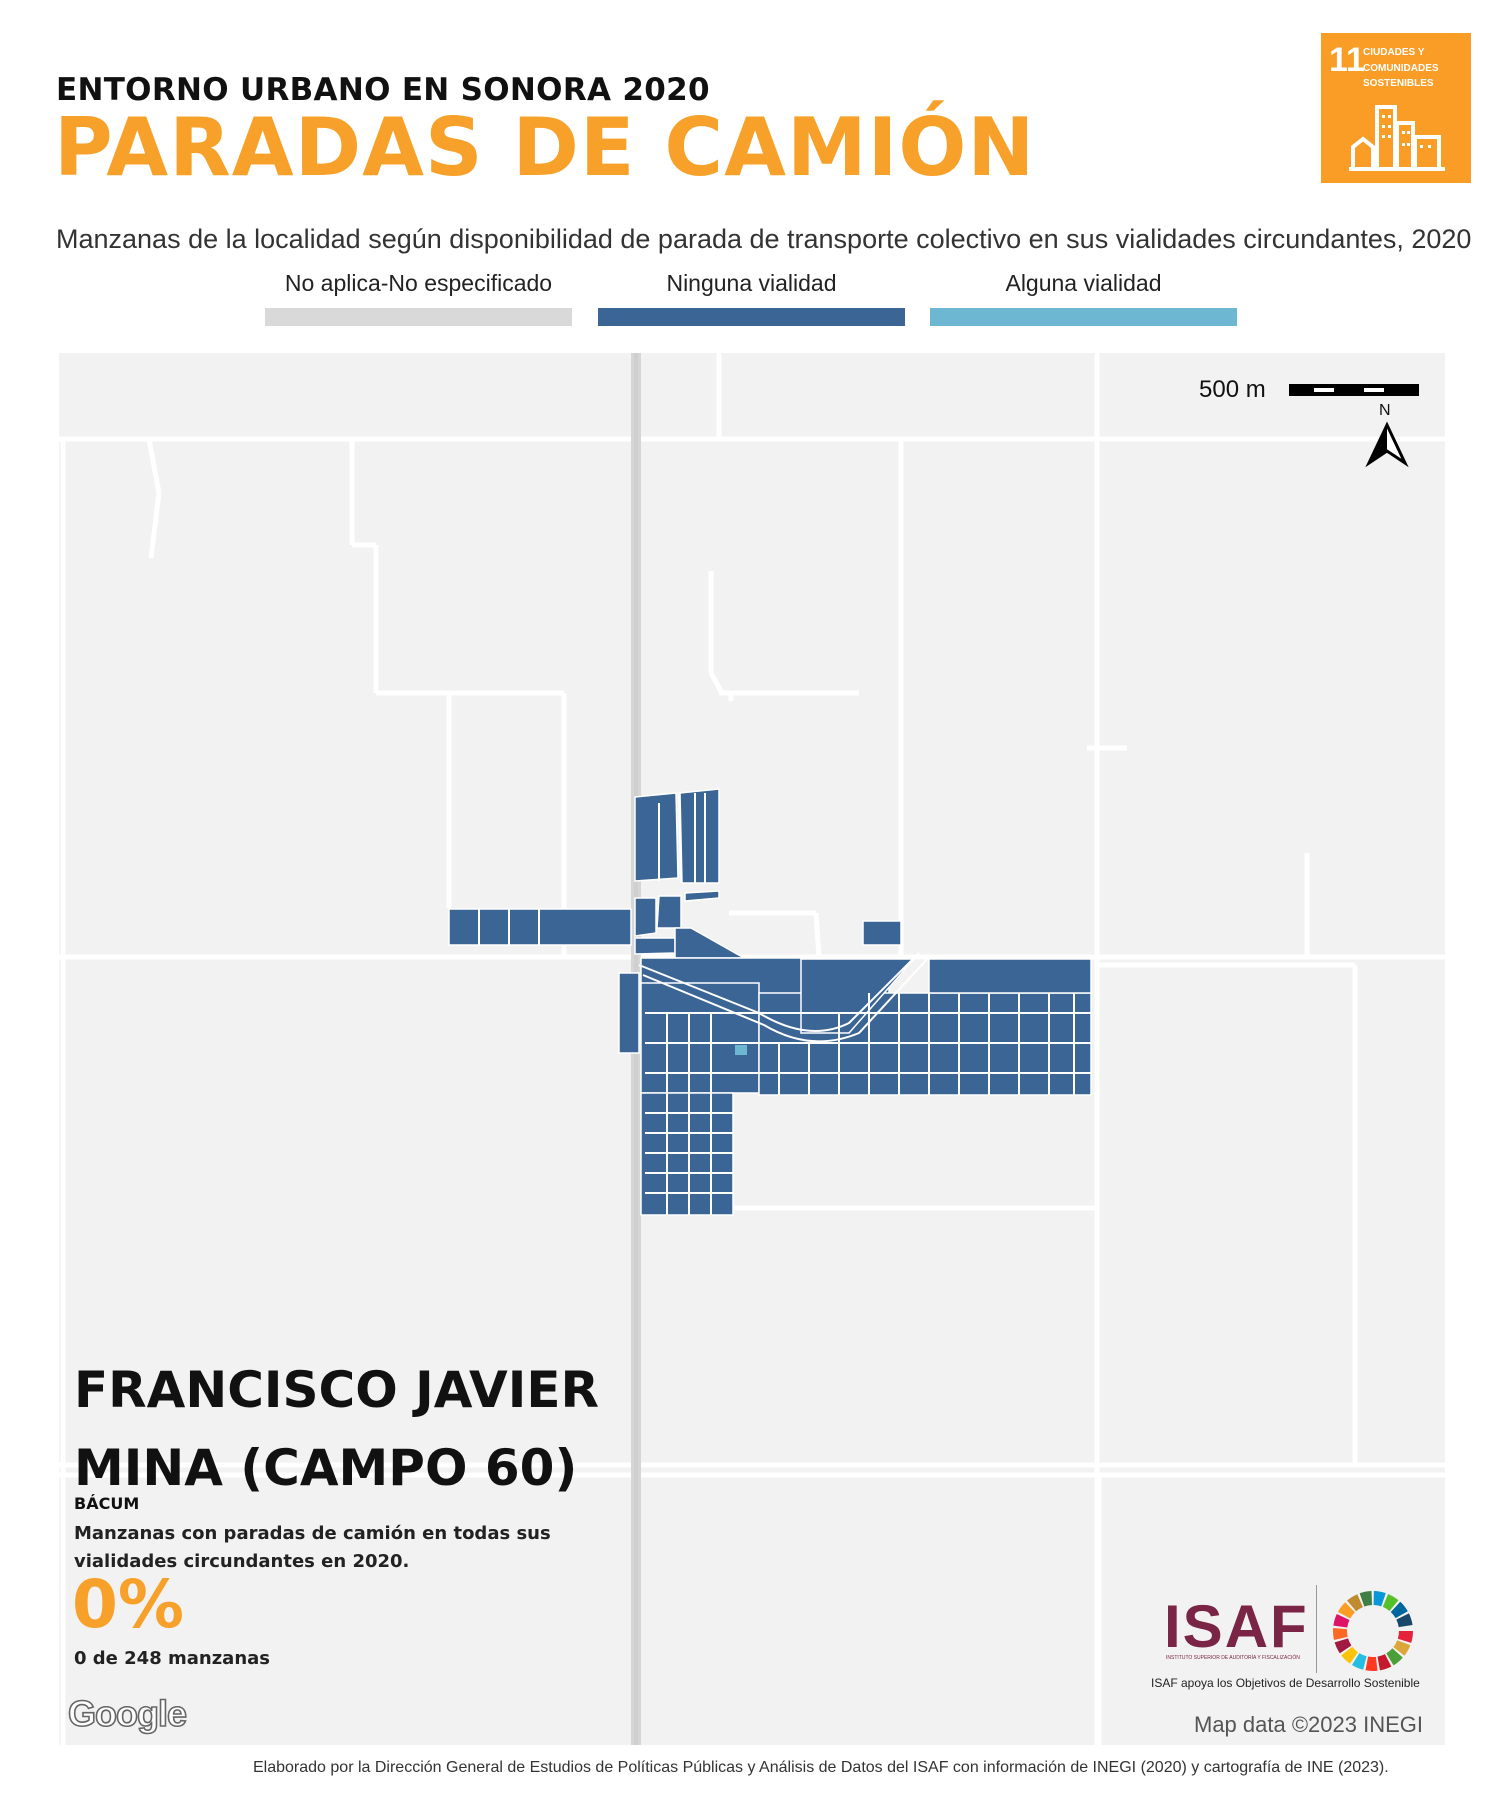  Describe the element at coordinates (751, 317) in the screenshot. I see `legend-swatch-ninguna` at that location.